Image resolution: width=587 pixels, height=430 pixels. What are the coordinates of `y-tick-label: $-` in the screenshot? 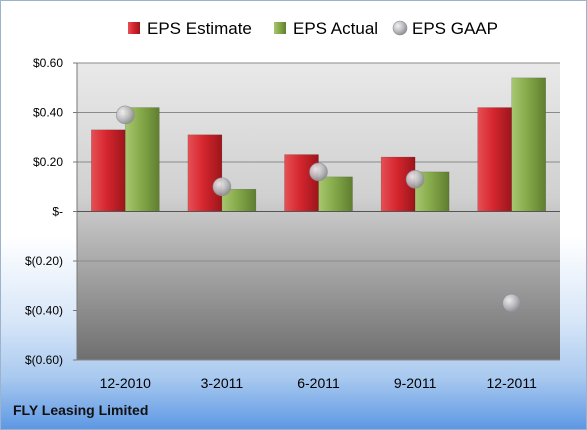 It's located at (57, 212).